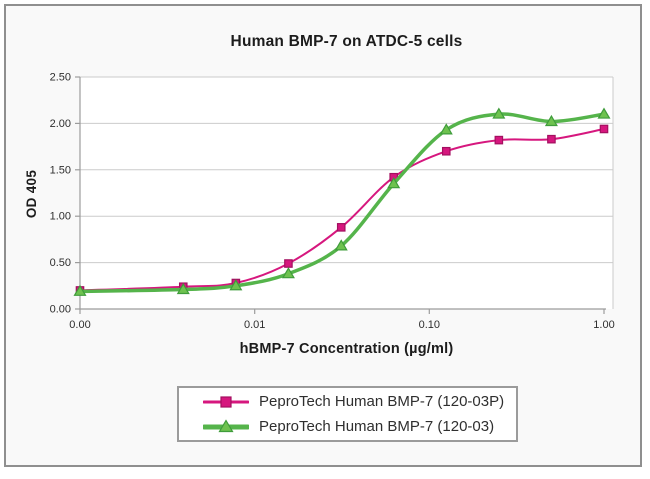  Describe the element at coordinates (65, 194) in the screenshot. I see `y-axis-ticks: 0.00 0.50 1.00 1.50 2.00 2.50` at that location.